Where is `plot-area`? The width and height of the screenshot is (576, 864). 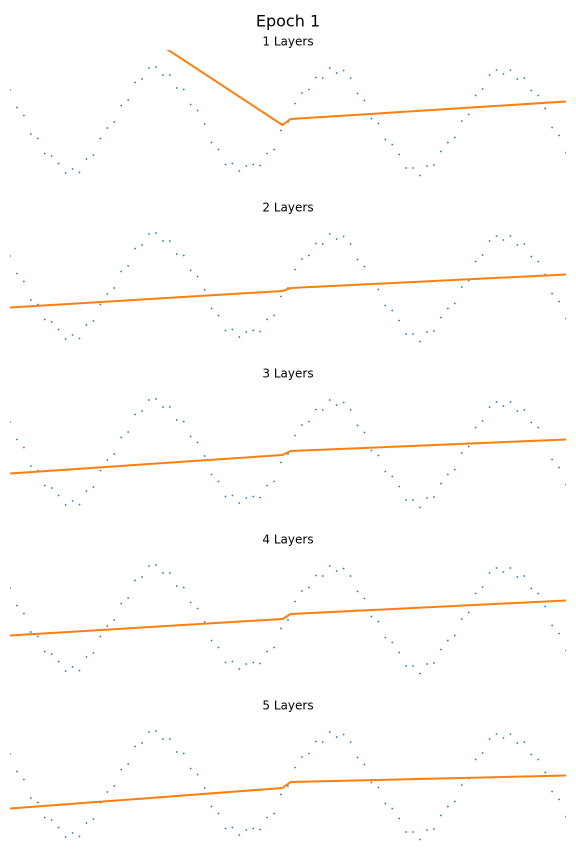
plot-area is located at coordinates (288, 453).